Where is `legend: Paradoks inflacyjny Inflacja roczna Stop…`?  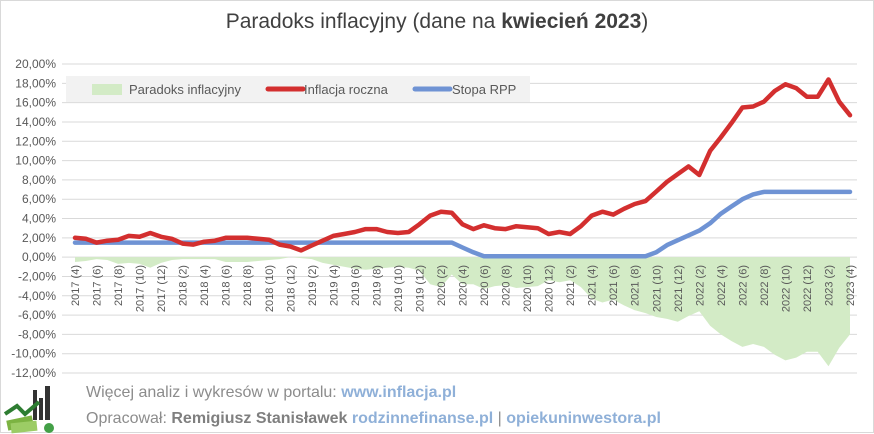
legend: Paradoks inflacyjny Inflacja roczna Stop… is located at coordinates (298, 89).